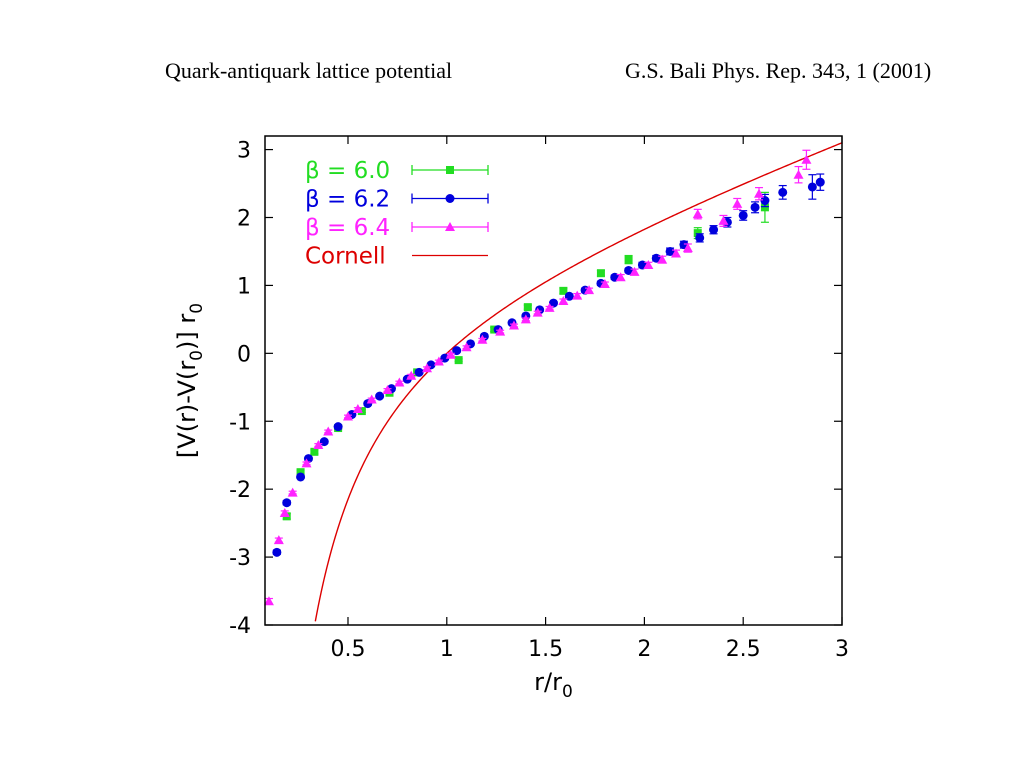 Image resolution: width=1024 pixels, height=768 pixels. What do you see at coordinates (240, 626) in the screenshot?
I see `y-tick-label: -4` at bounding box center [240, 626].